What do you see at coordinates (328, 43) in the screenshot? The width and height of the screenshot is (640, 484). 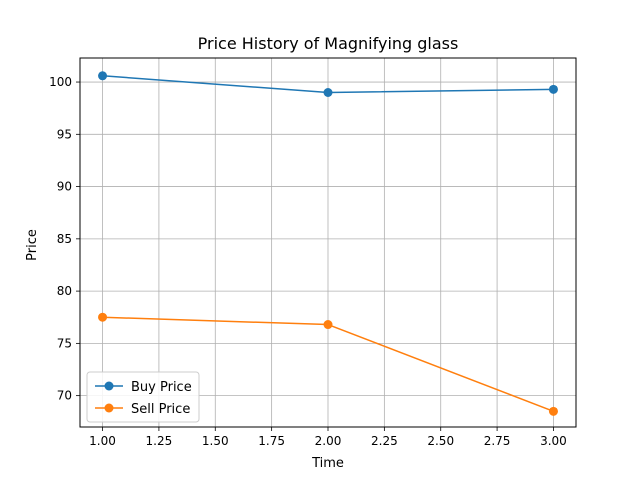 I see `chart-title: Price History of Magnifying glass` at bounding box center [328, 43].